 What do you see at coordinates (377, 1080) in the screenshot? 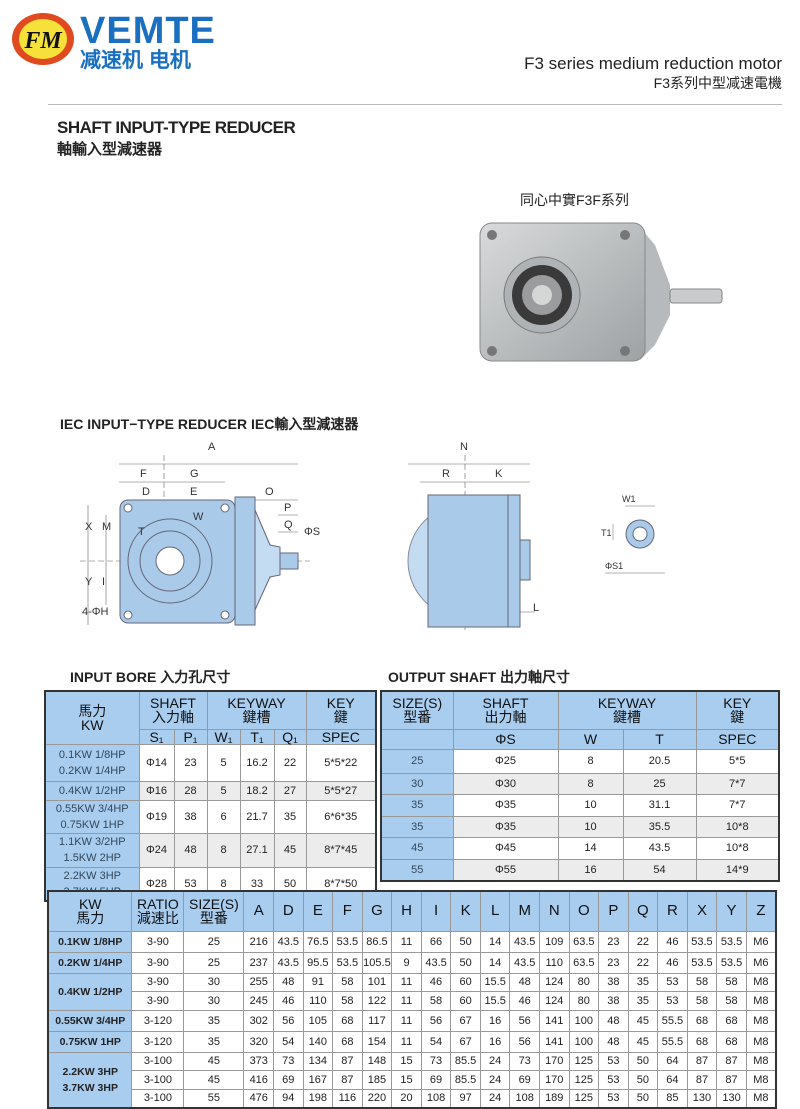
I see `value-cell: 185` at bounding box center [377, 1080].